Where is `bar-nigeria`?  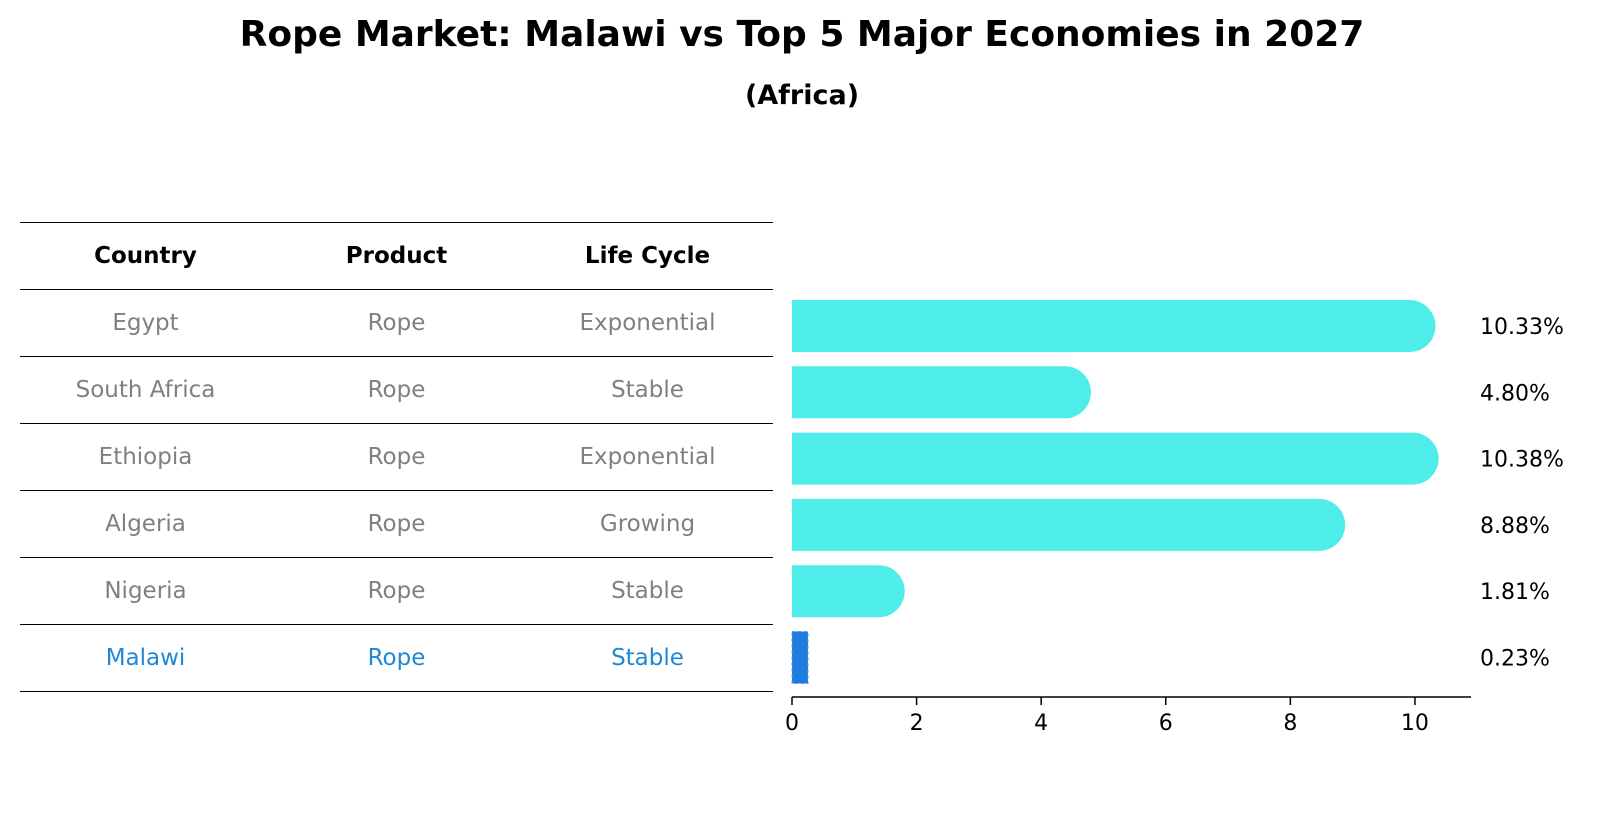 bar-nigeria is located at coordinates (848, 591).